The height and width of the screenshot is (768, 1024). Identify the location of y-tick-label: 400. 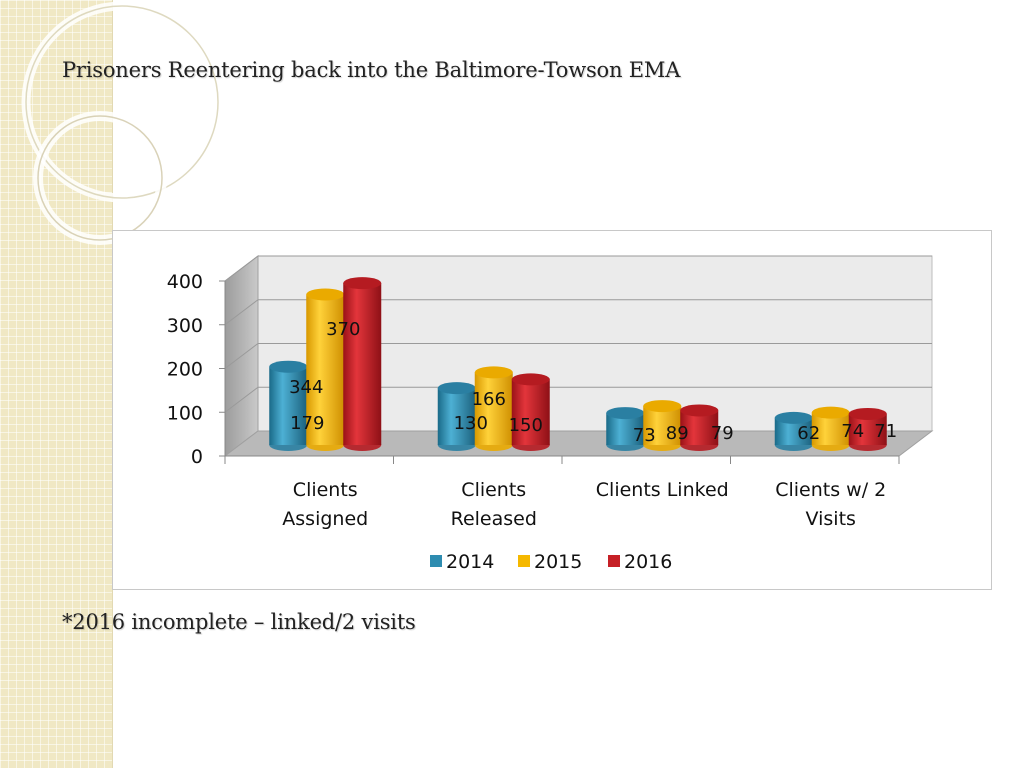
(185, 282).